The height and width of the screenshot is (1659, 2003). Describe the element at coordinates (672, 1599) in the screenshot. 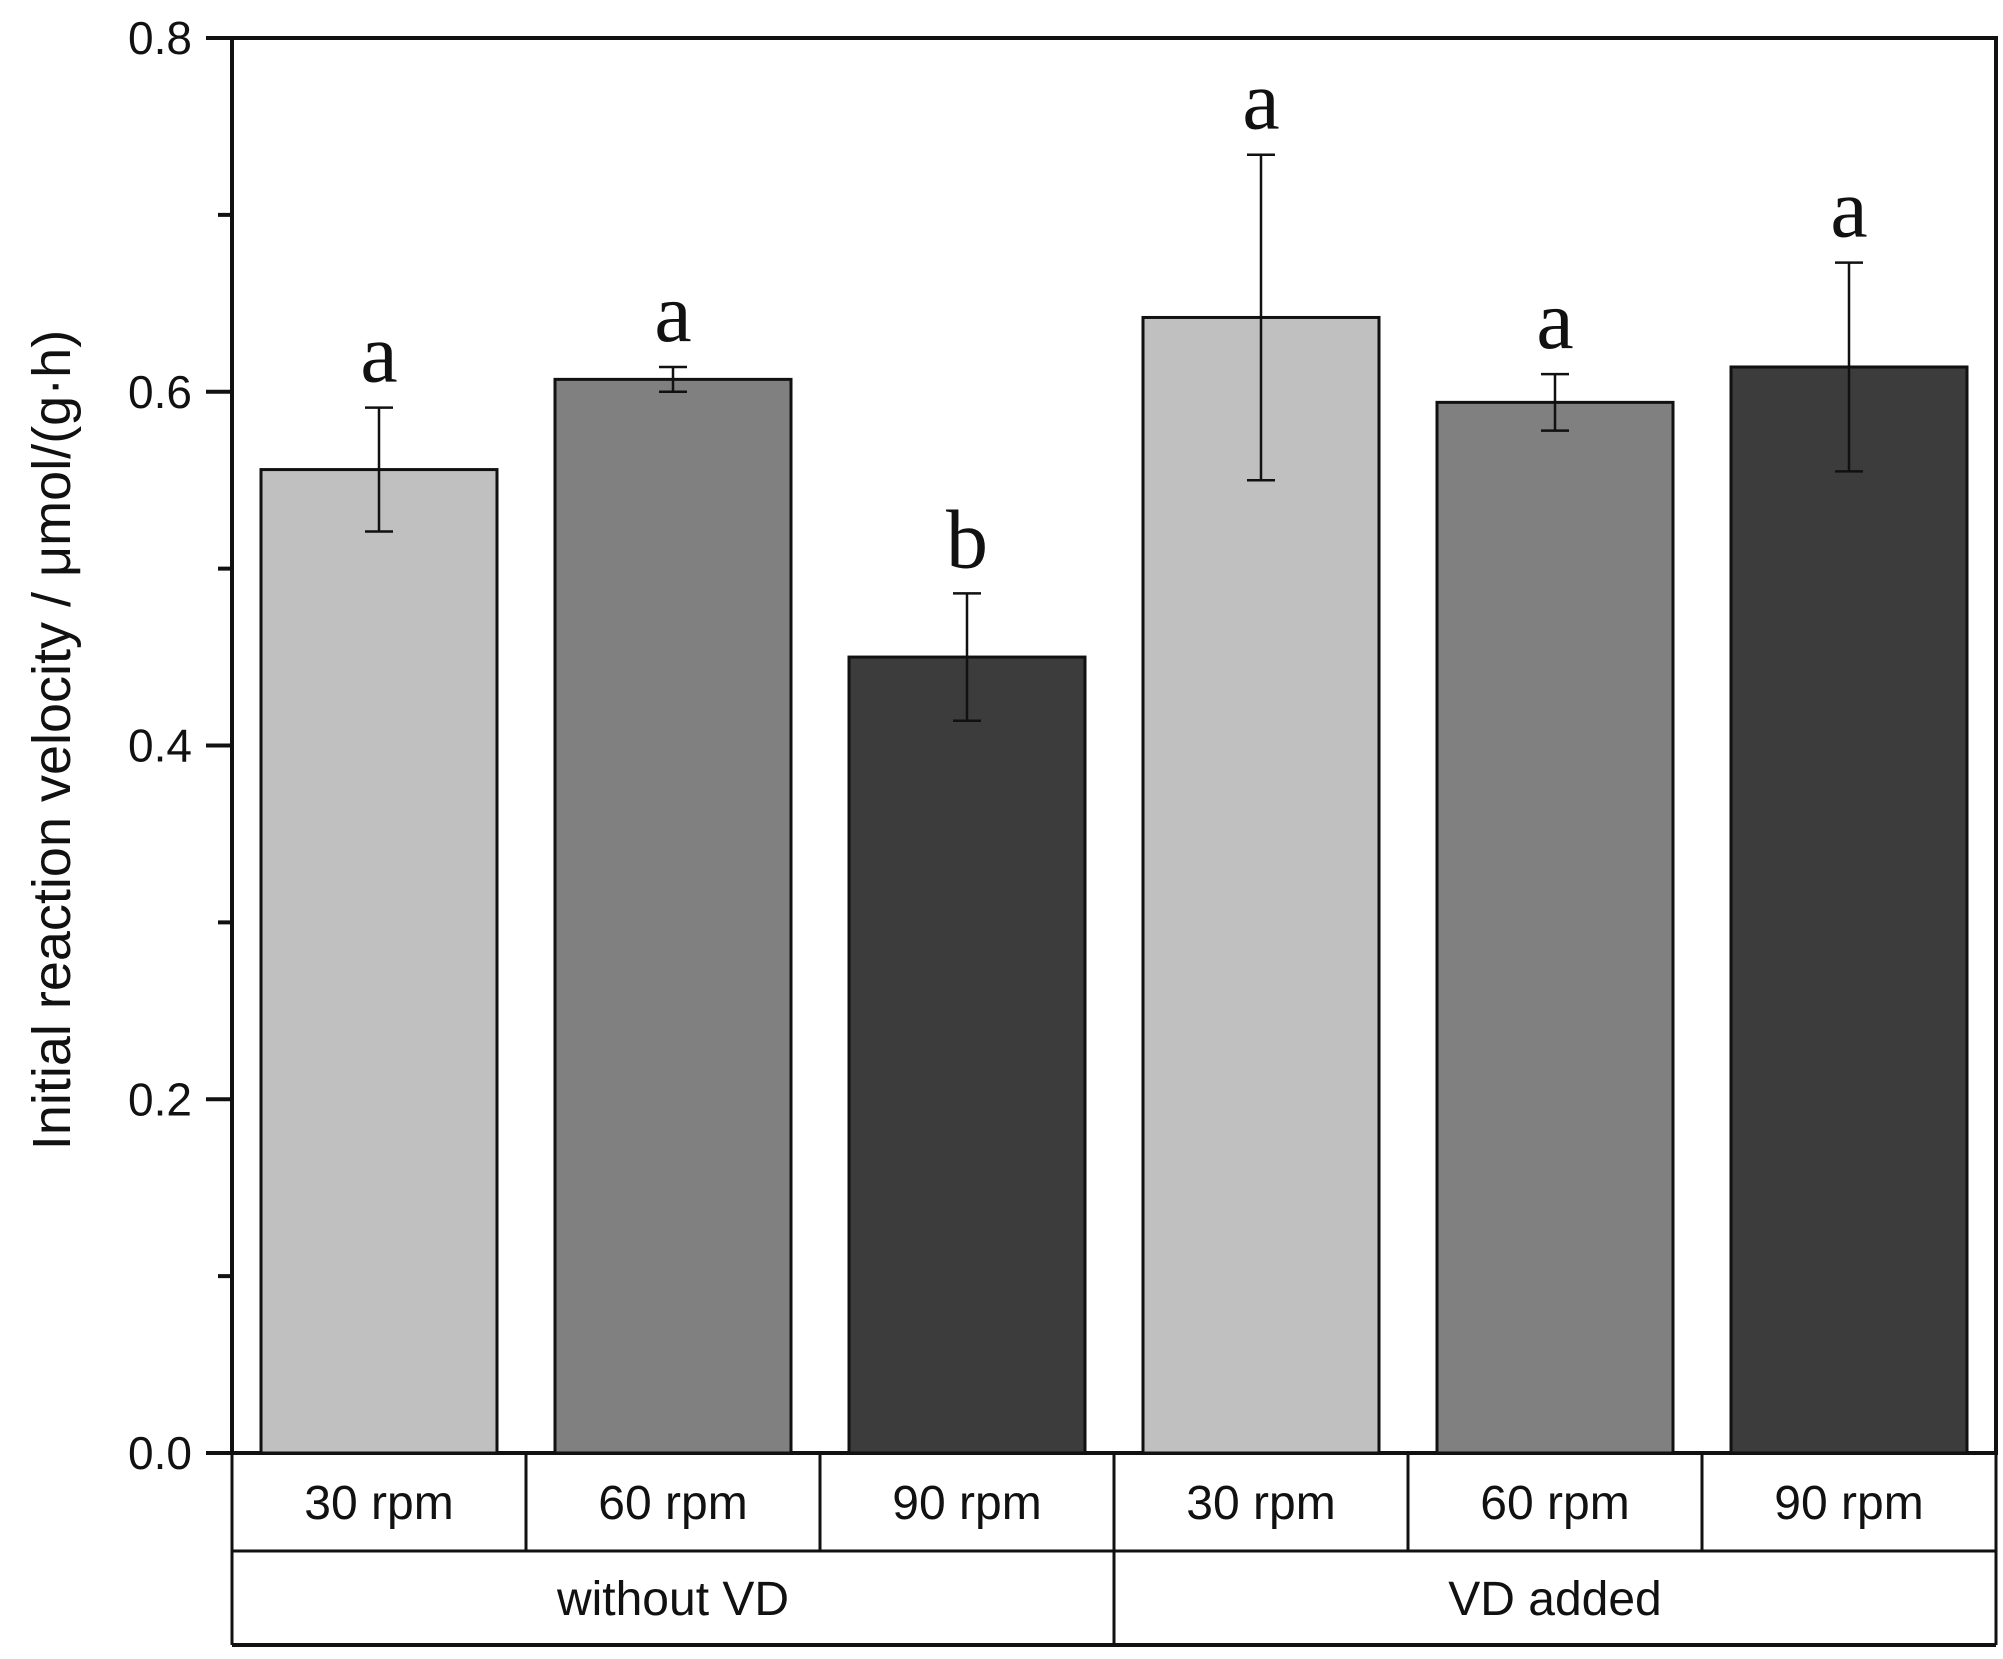

I see `group-label: without VD` at that location.